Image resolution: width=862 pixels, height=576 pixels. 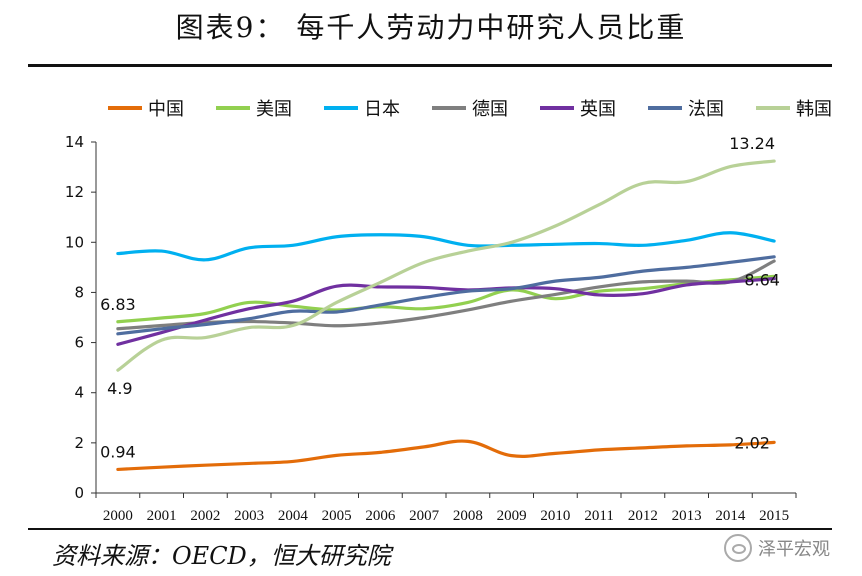 What do you see at coordinates (424, 516) in the screenshot?
I see `x-tick-label: 2007` at bounding box center [424, 516].